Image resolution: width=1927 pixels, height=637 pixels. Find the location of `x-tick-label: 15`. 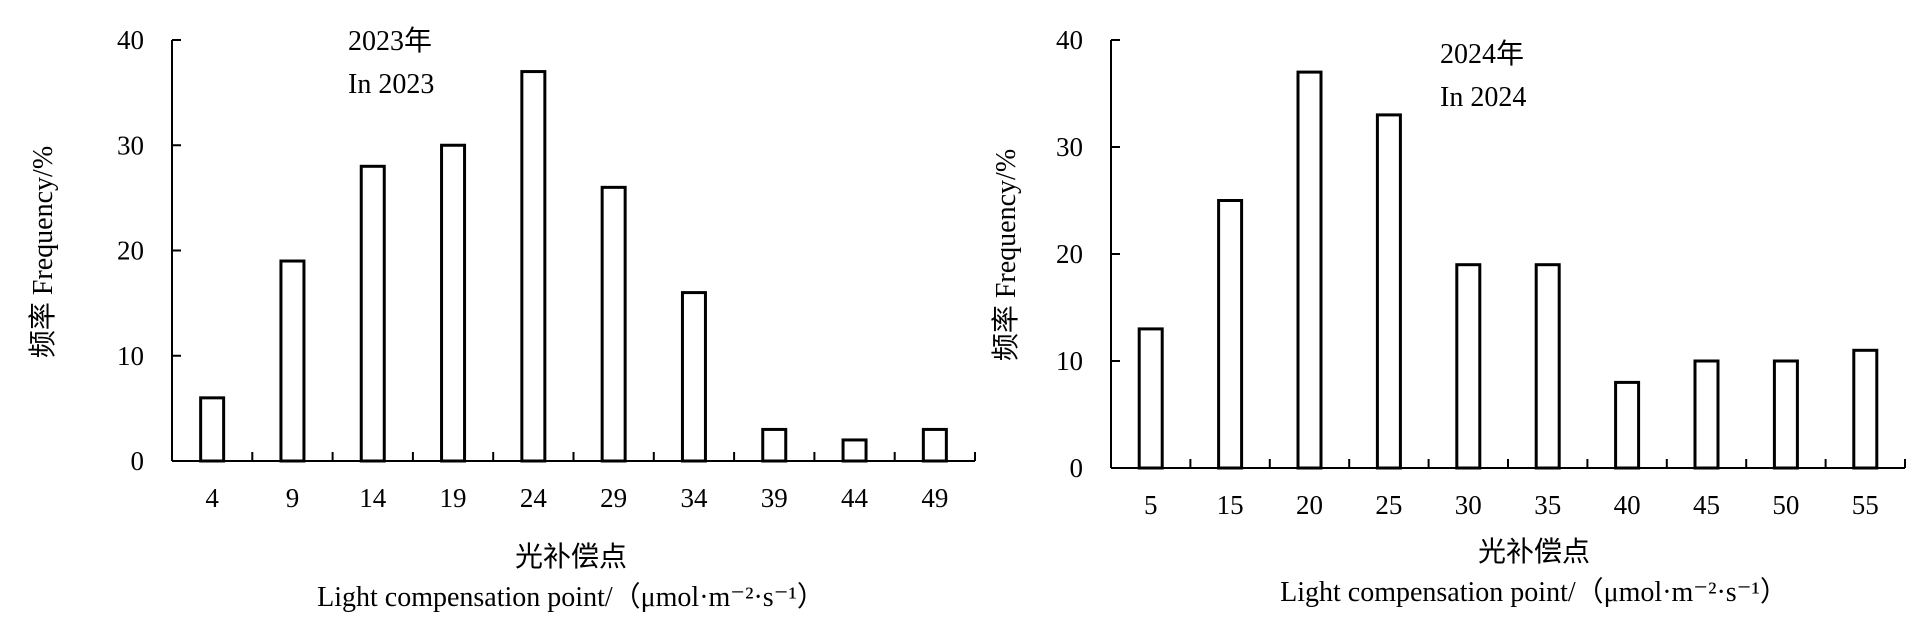

x-tick-label: 15 is located at coordinates (1230, 505).